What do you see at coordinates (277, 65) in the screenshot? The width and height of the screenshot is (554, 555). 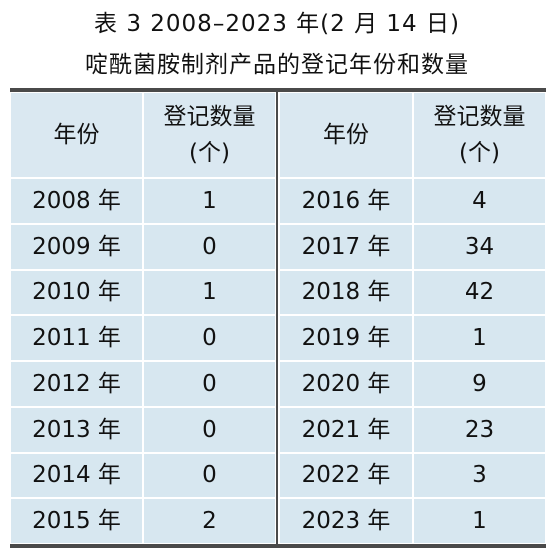 I see `subtitle: 啶酰菌胺制剂产品的登记年份和数量` at bounding box center [277, 65].